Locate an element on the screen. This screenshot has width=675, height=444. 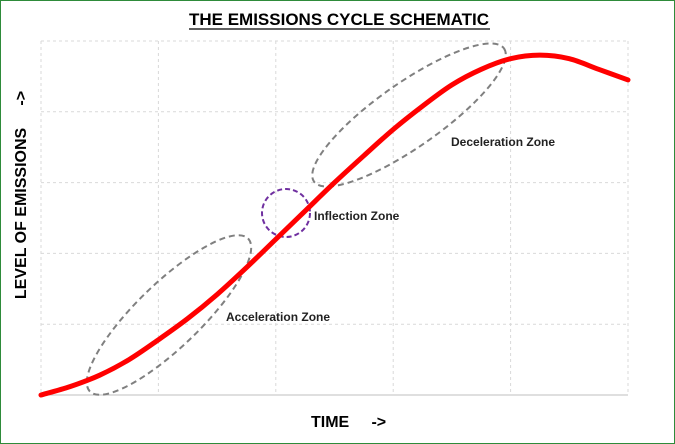
chart-title: THE EMISSIONS CYCLE SCHEMATIC is located at coordinates (339, 19).